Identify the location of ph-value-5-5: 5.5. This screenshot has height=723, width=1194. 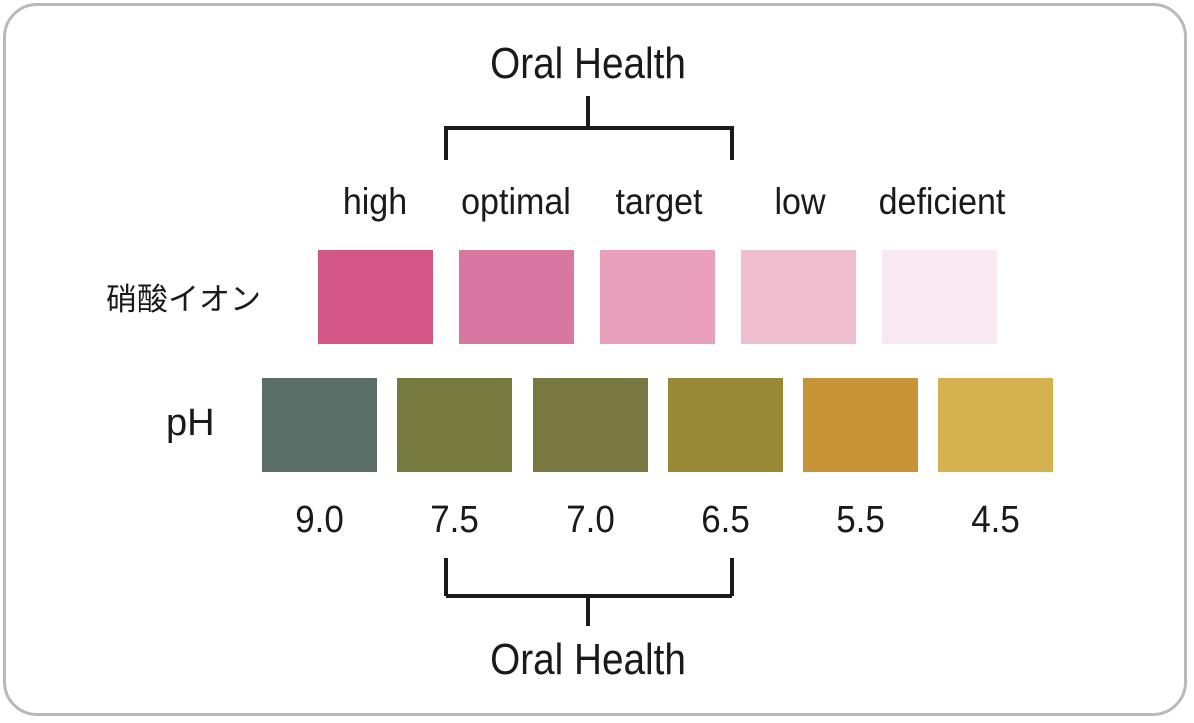
(860, 520).